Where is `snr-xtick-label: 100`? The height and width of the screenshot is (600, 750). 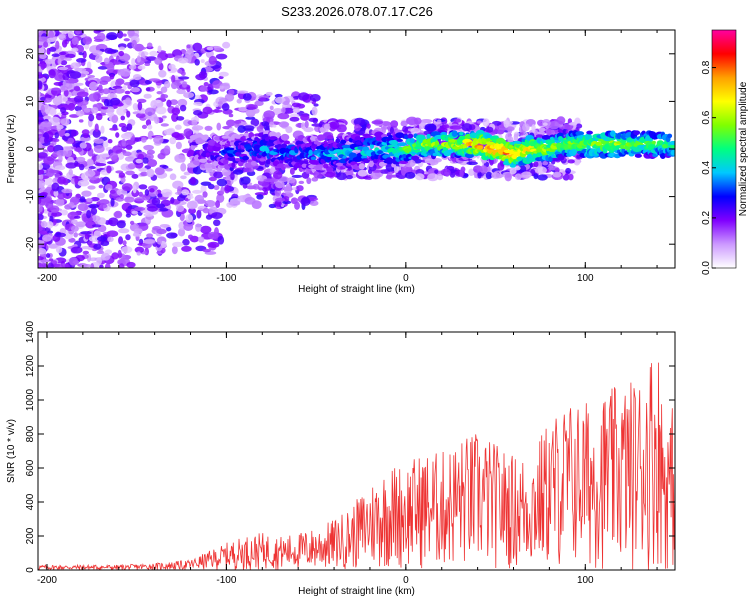 snr-xtick-label: 100 is located at coordinates (585, 580).